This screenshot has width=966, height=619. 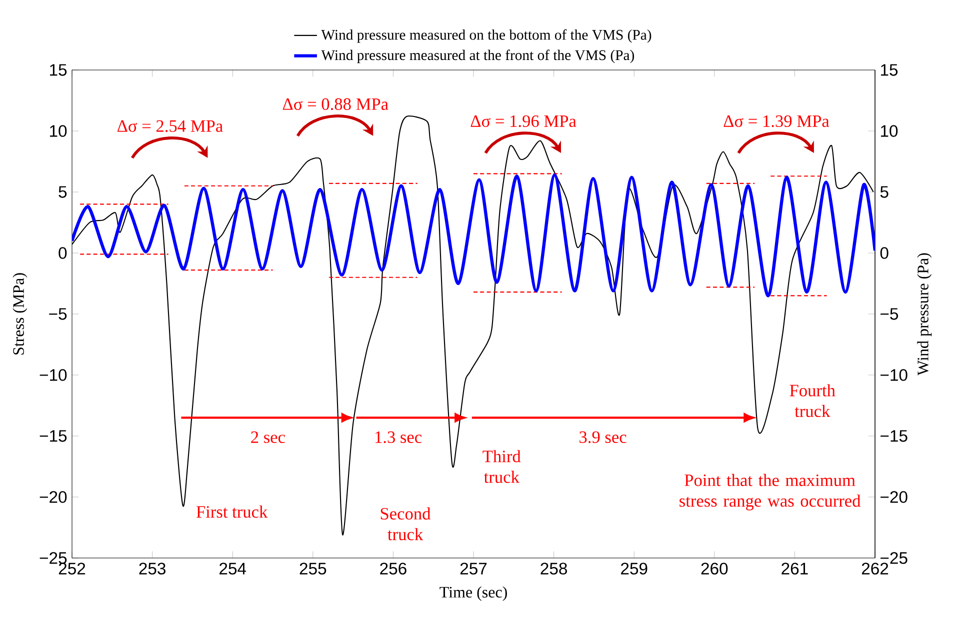 What do you see at coordinates (875, 568) in the screenshot?
I see `x-tick-label: 262` at bounding box center [875, 568].